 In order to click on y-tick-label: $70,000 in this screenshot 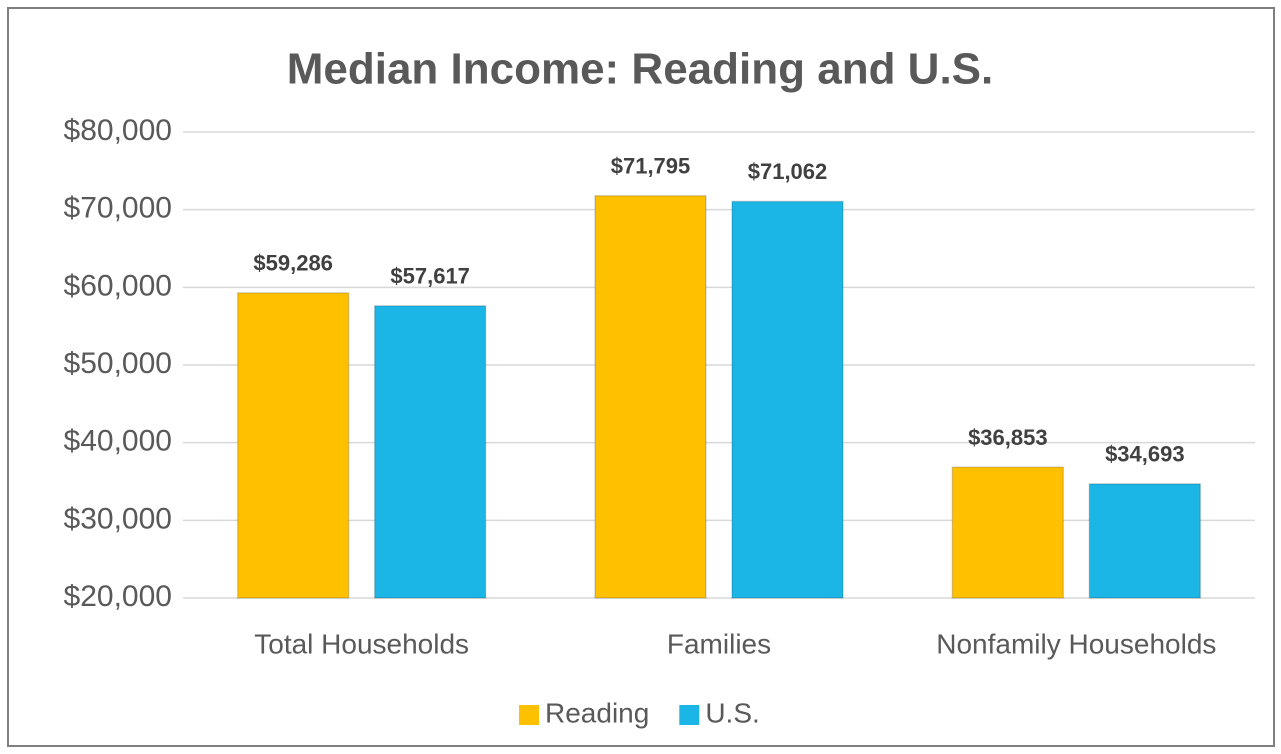, I will do `click(118, 208)`.